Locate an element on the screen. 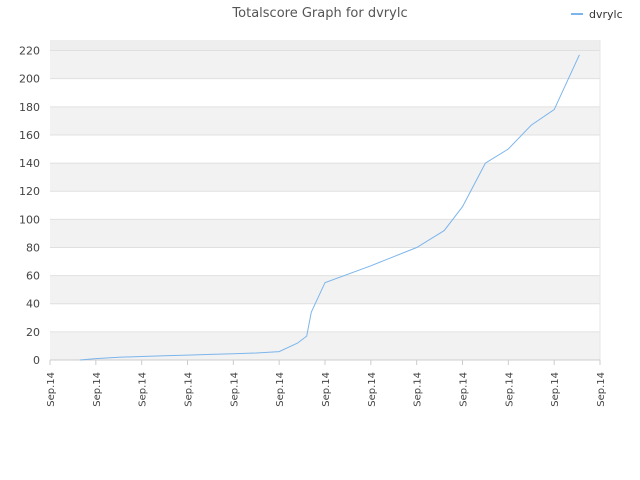 Image resolution: width=640 pixels, height=480 pixels. legend-label-dvrylc: dvrylc is located at coordinates (606, 14).